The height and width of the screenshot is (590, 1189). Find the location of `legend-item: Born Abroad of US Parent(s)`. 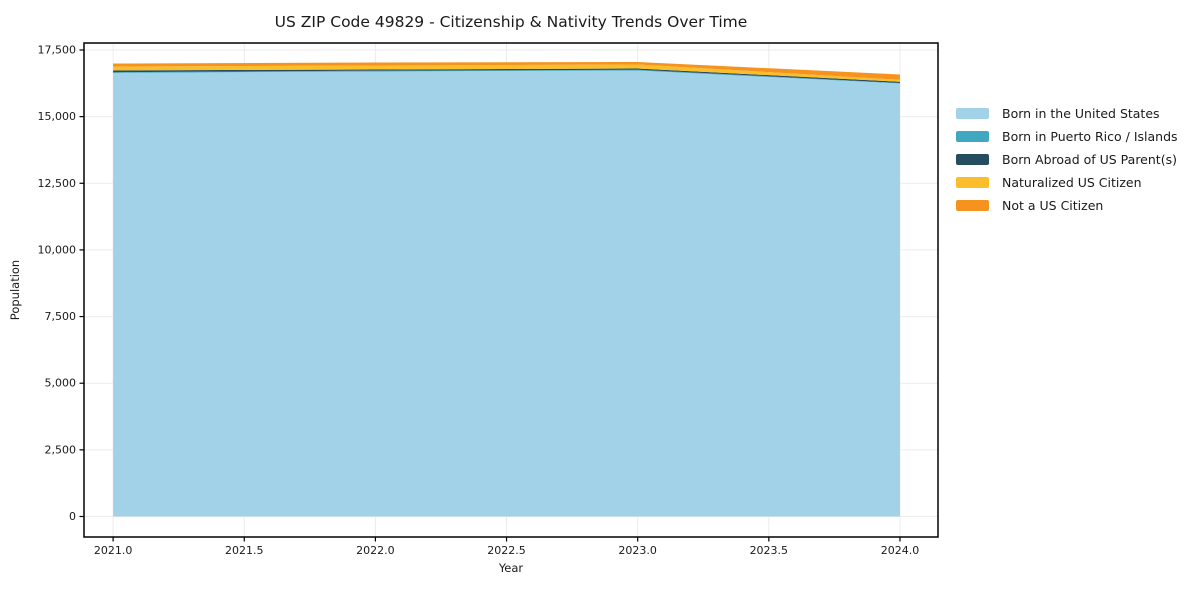

legend-item: Born Abroad of US Parent(s) is located at coordinates (1067, 159).